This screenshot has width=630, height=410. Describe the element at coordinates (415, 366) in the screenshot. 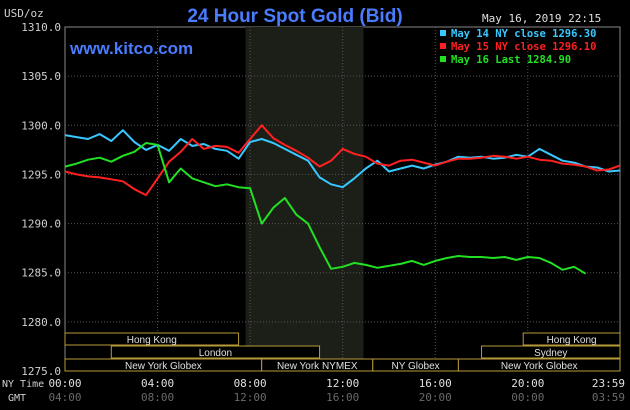

I see `session-label: NY Globex` at that location.